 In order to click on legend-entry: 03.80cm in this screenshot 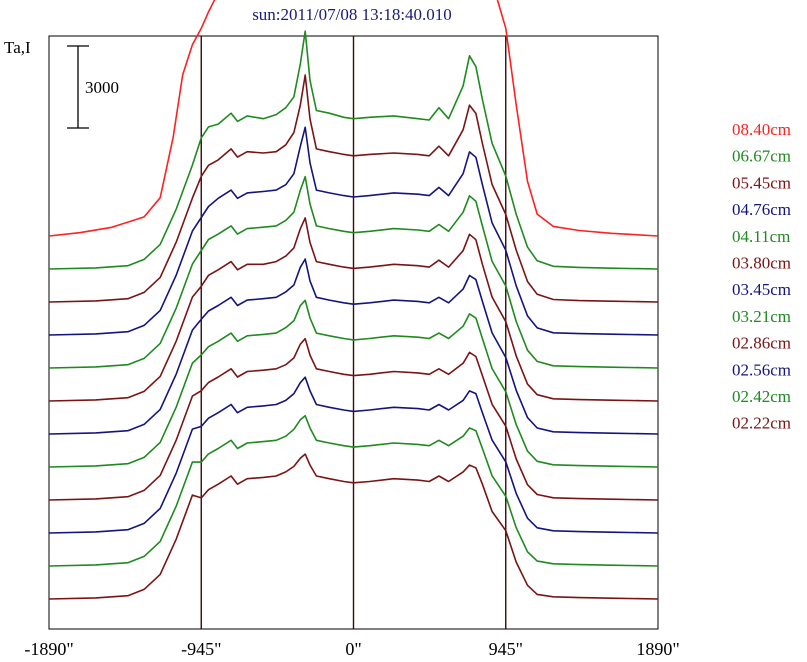, I will do `click(761, 263)`.